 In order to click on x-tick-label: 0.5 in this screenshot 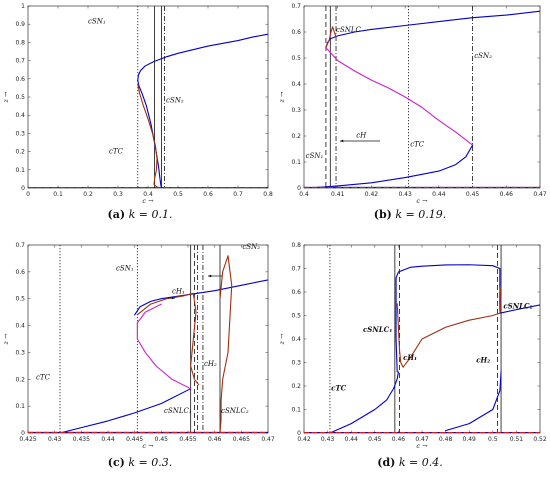, I will do `click(178, 194)`.